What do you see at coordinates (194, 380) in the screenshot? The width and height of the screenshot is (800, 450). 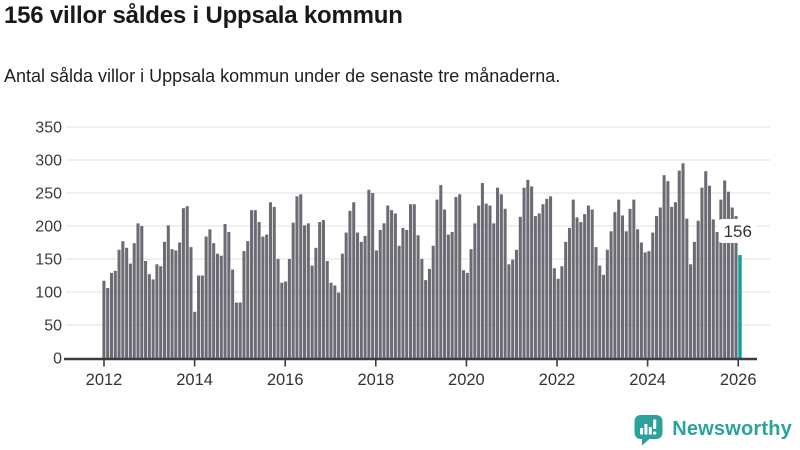 I see `x-axis-label: 2014` at bounding box center [194, 380].